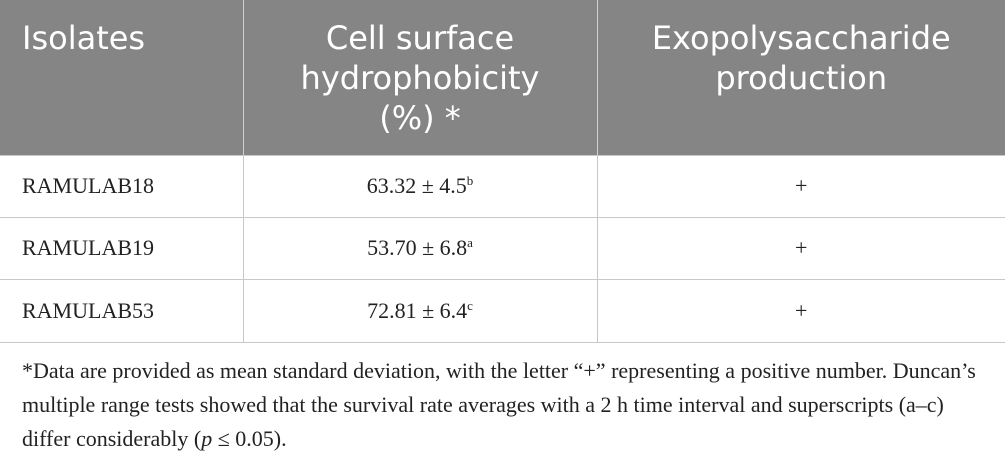 The image size is (1005, 470). What do you see at coordinates (88, 310) in the screenshot?
I see `cell-text: RAMULAB53` at bounding box center [88, 310].